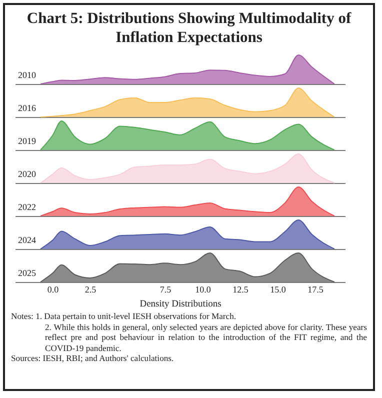 This screenshot has height=398, width=382. Describe the element at coordinates (278, 289) in the screenshot. I see `x-tick-label: 15.0` at that location.